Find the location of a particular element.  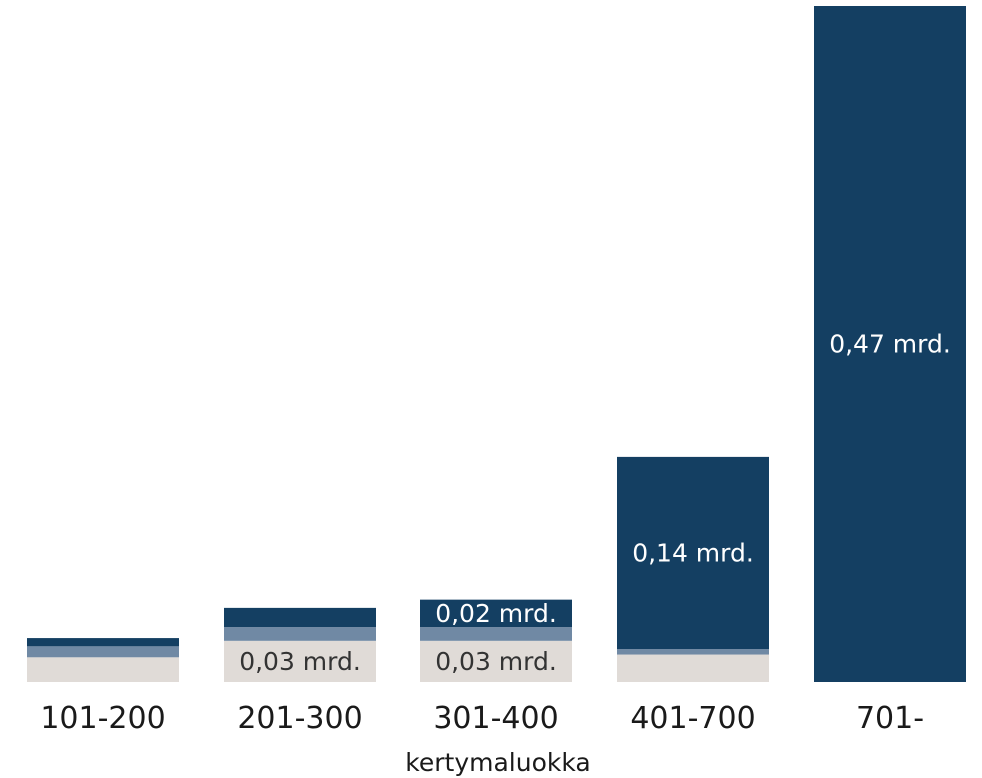

bar-segment-401-700-s2 is located at coordinates (693, 553).